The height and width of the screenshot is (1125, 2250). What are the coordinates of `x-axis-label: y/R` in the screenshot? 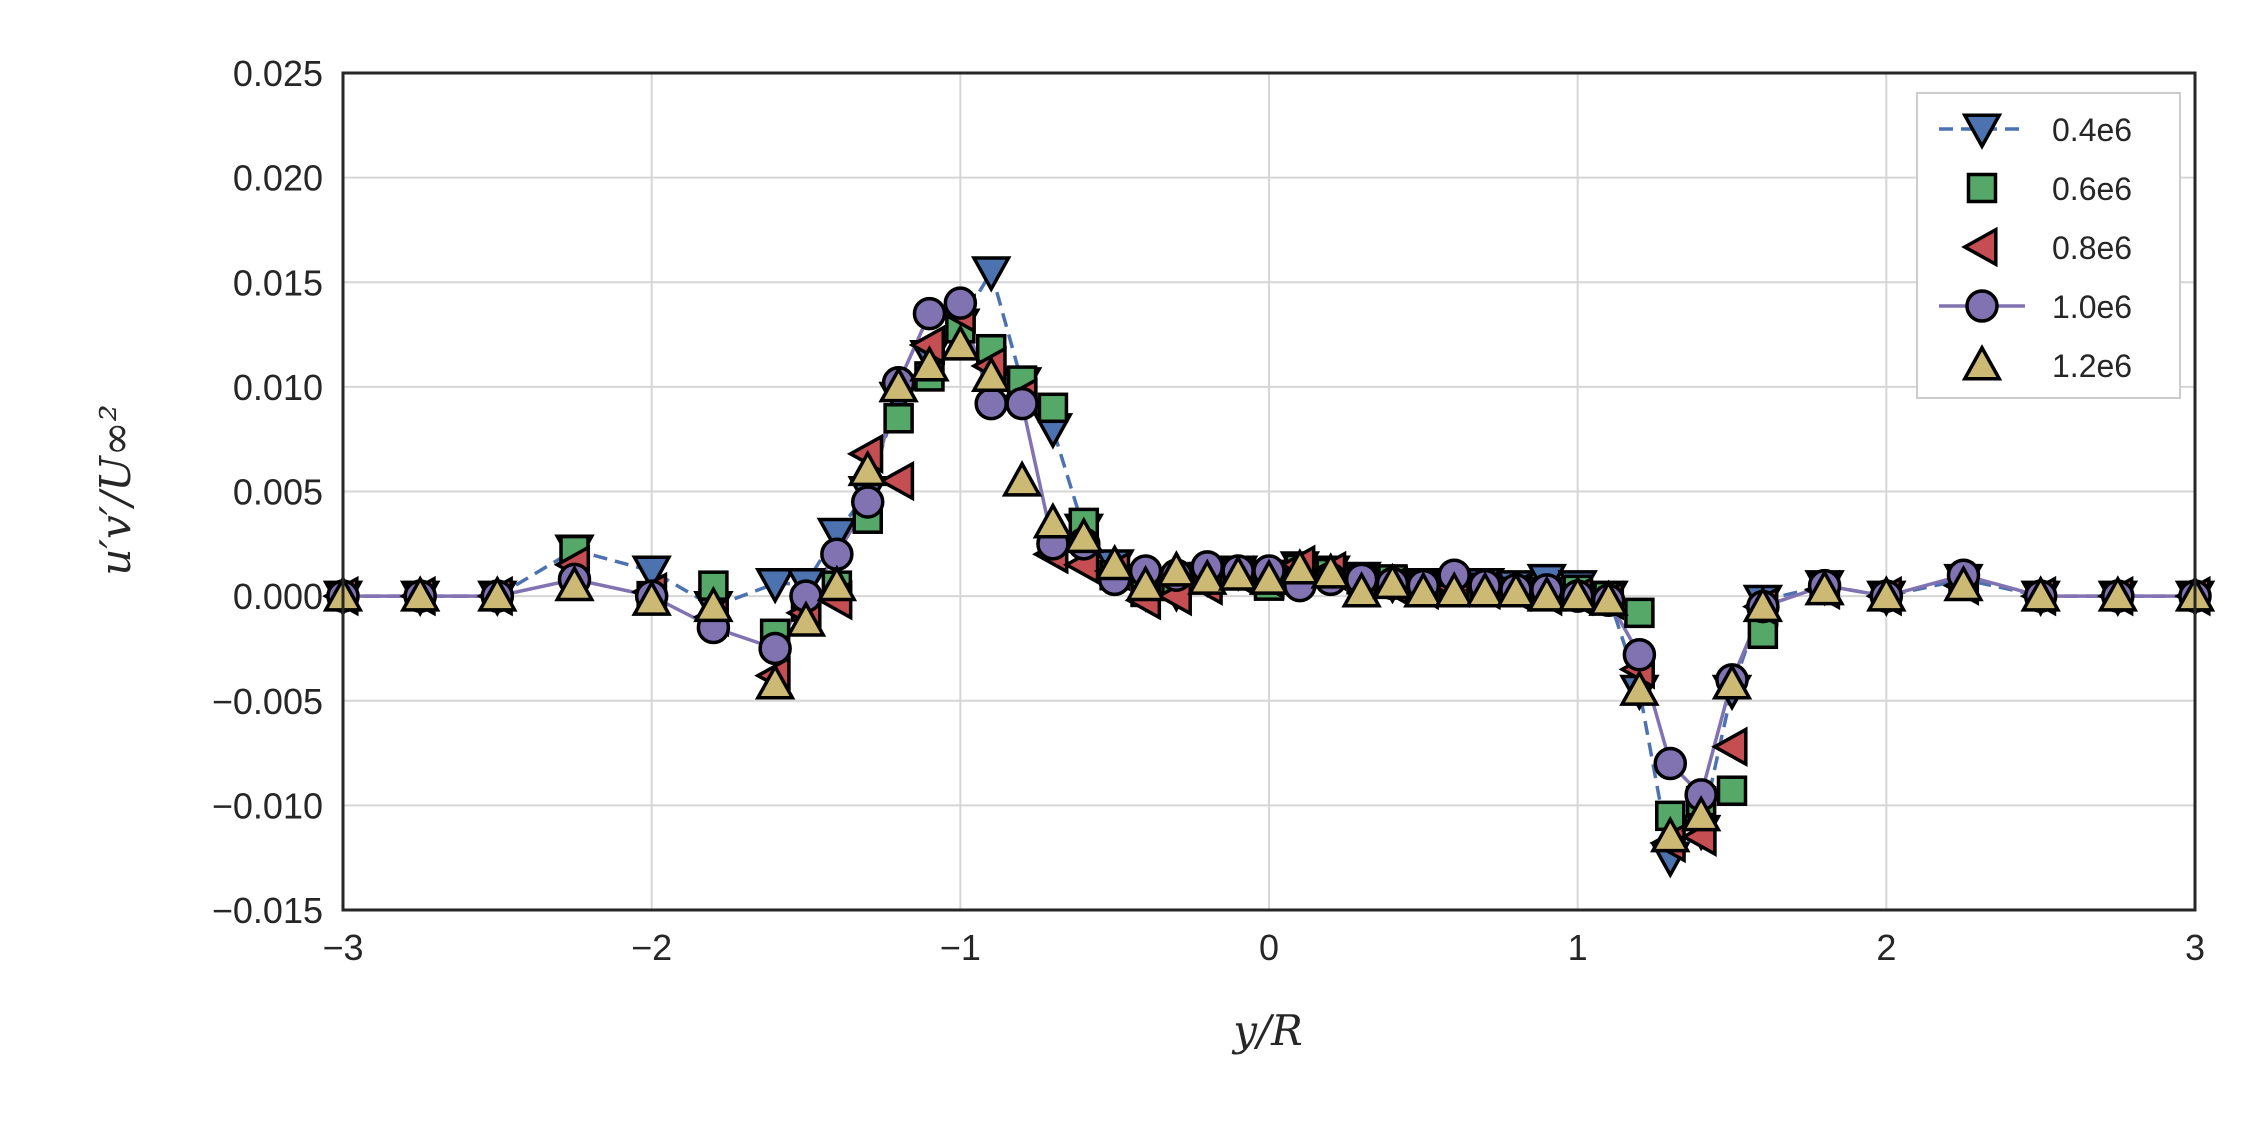 It's located at (1267, 1030).